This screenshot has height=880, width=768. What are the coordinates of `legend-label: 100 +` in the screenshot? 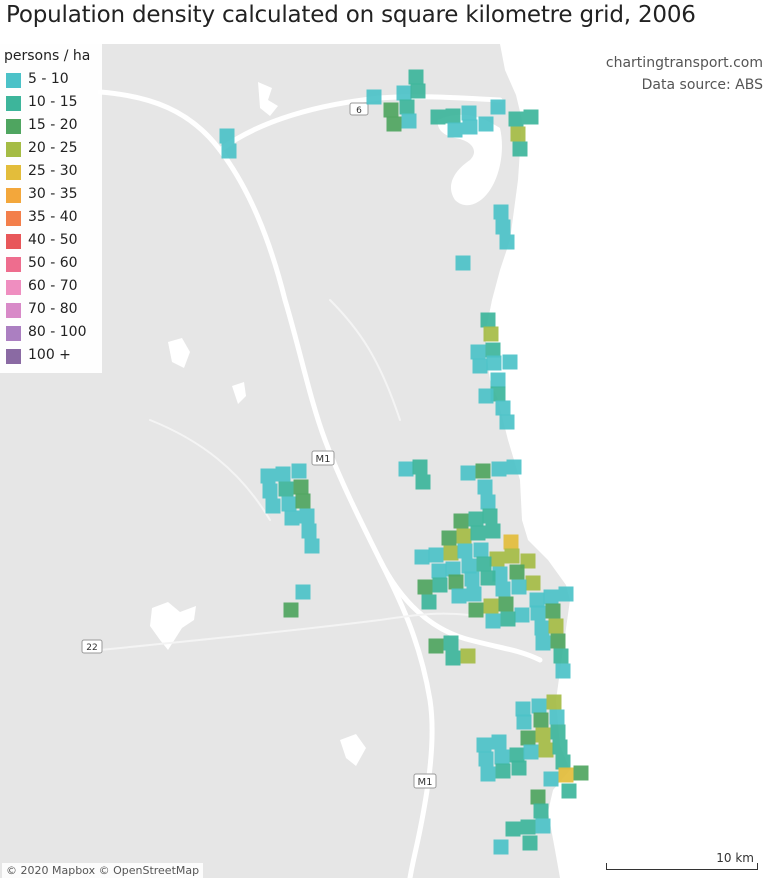 It's located at (49, 355).